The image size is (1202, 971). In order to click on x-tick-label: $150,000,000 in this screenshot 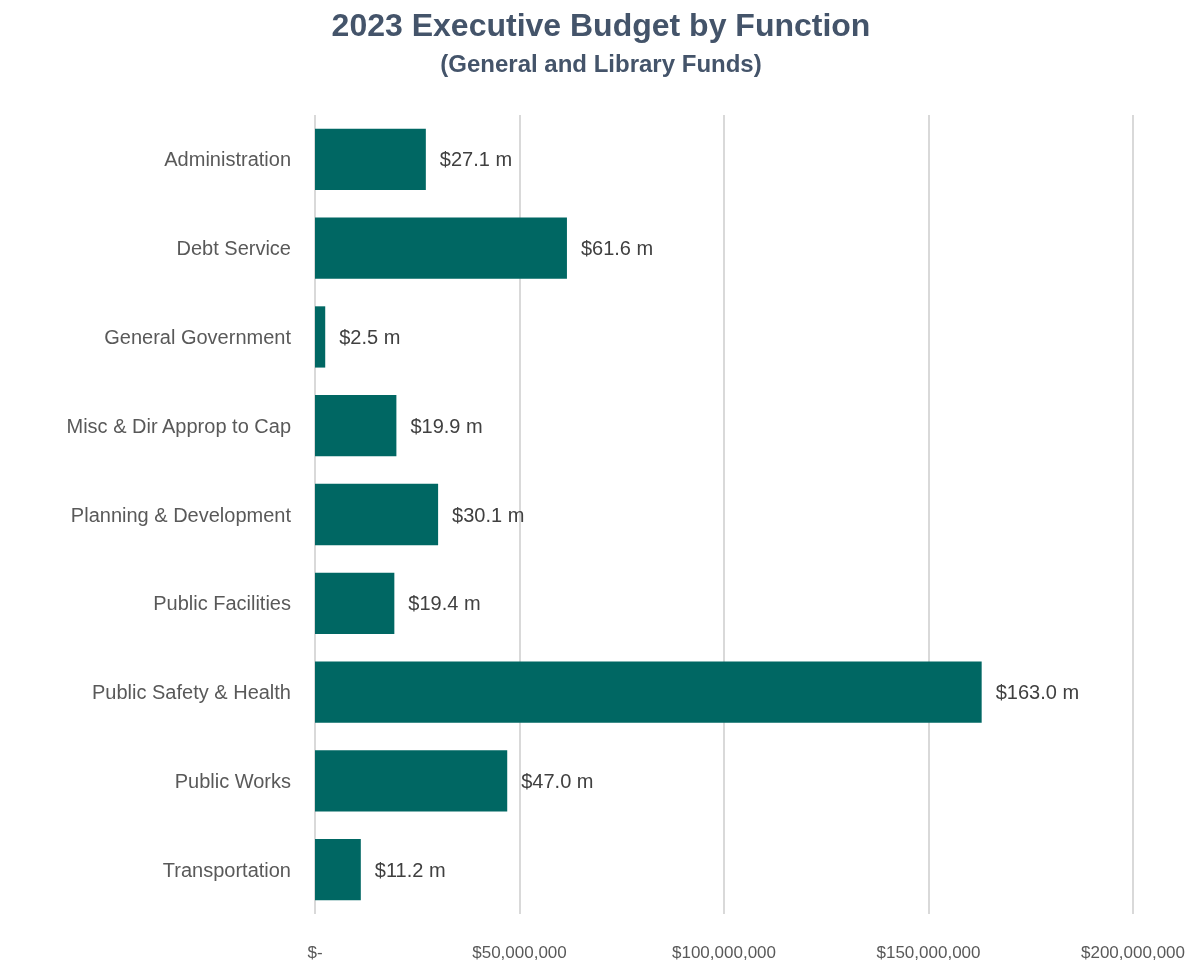, I will do `click(928, 952)`.